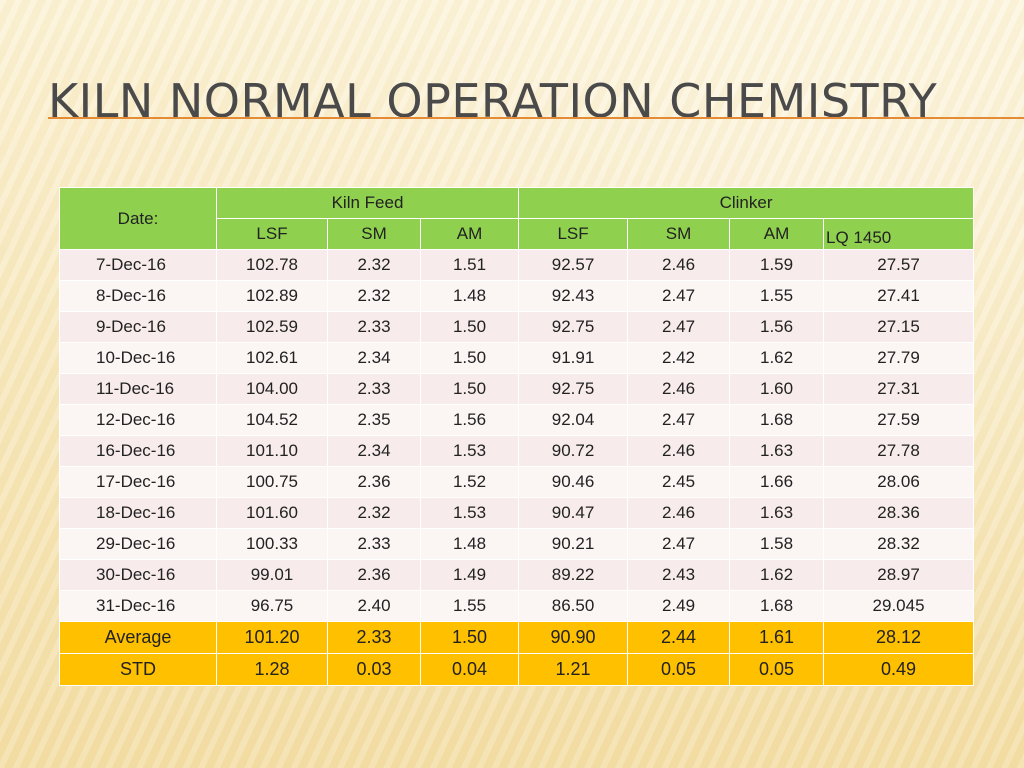 Image resolution: width=1024 pixels, height=768 pixels. Describe the element at coordinates (469, 482) in the screenshot. I see `value-cell: 1.52` at that location.